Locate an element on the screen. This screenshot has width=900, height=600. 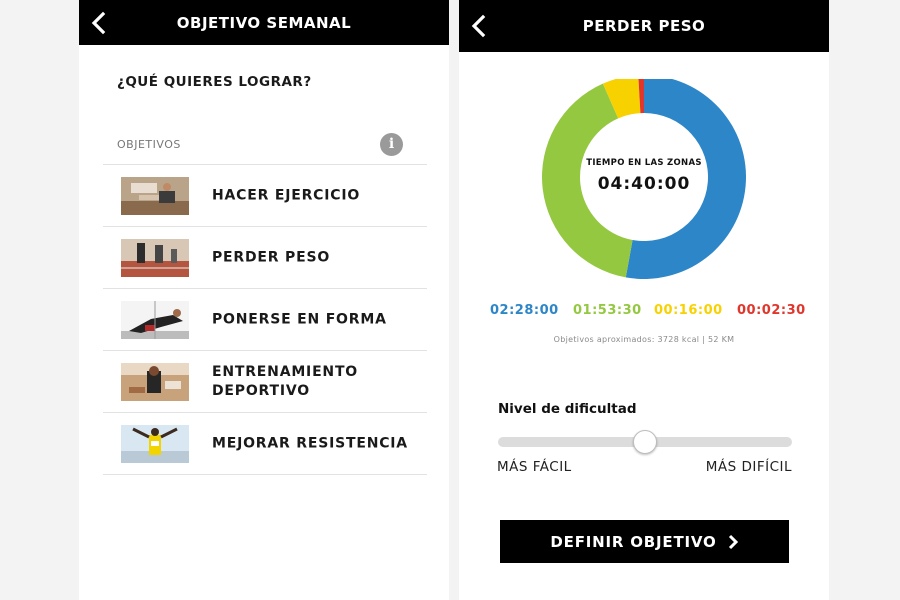
page-title: OBJETIVO SEMANAL is located at coordinates (264, 22).